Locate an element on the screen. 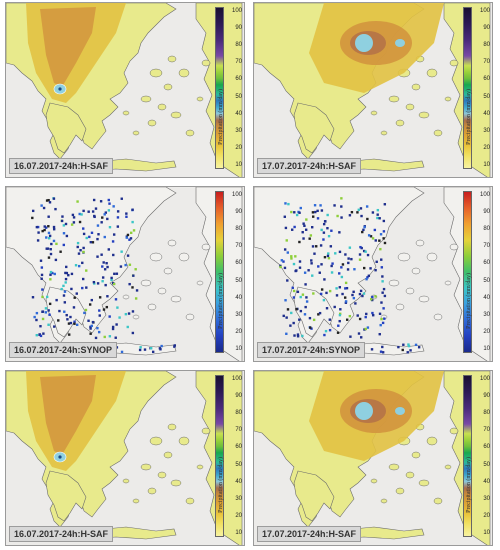 The width and height of the screenshot is (500, 550). colorbar-ticks: 100 90 80 70 60 50 40 30 20 10 is located at coordinates (233, 88).